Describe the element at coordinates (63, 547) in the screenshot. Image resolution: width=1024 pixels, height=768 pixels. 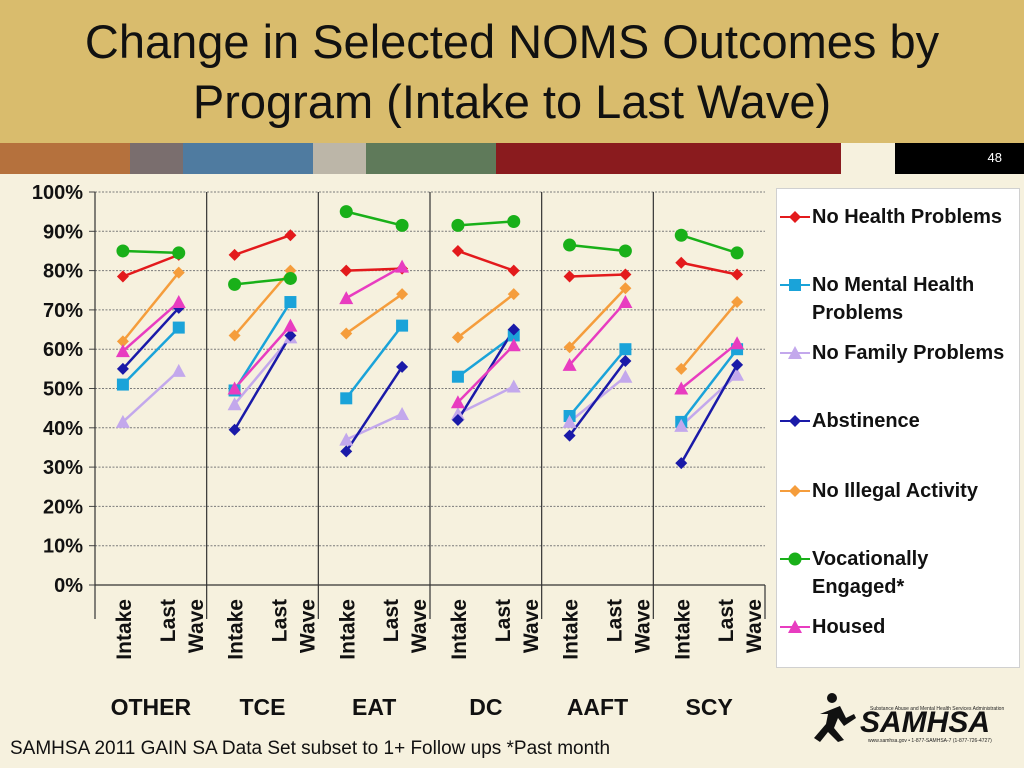
I see `y-tick-label: 10%` at that location.